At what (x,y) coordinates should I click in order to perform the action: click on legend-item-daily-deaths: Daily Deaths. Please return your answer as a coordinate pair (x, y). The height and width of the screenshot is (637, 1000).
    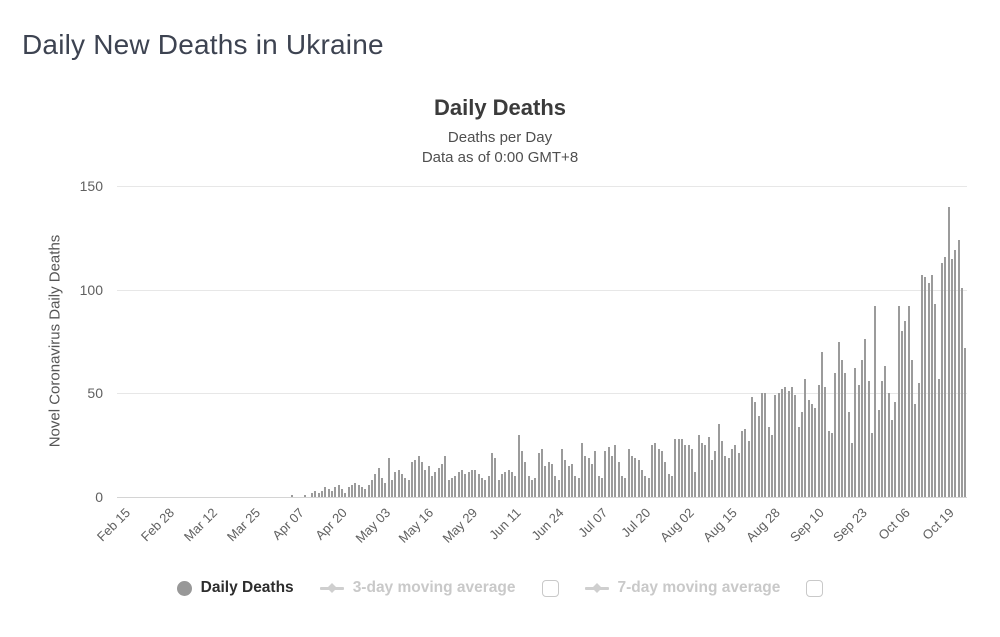
    Looking at the image, I should click on (235, 588).